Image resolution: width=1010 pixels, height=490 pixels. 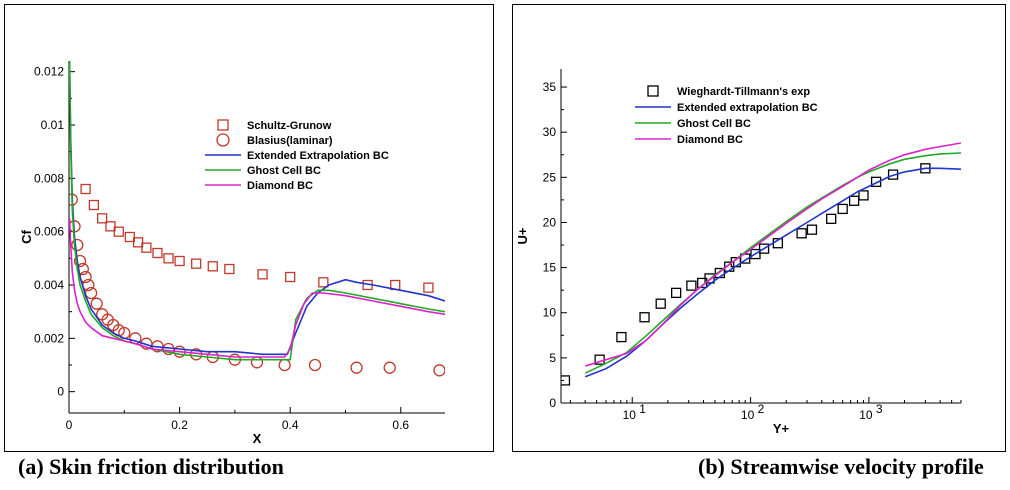 What do you see at coordinates (550, 132) in the screenshot?
I see `y-tick-label: 30` at bounding box center [550, 132].